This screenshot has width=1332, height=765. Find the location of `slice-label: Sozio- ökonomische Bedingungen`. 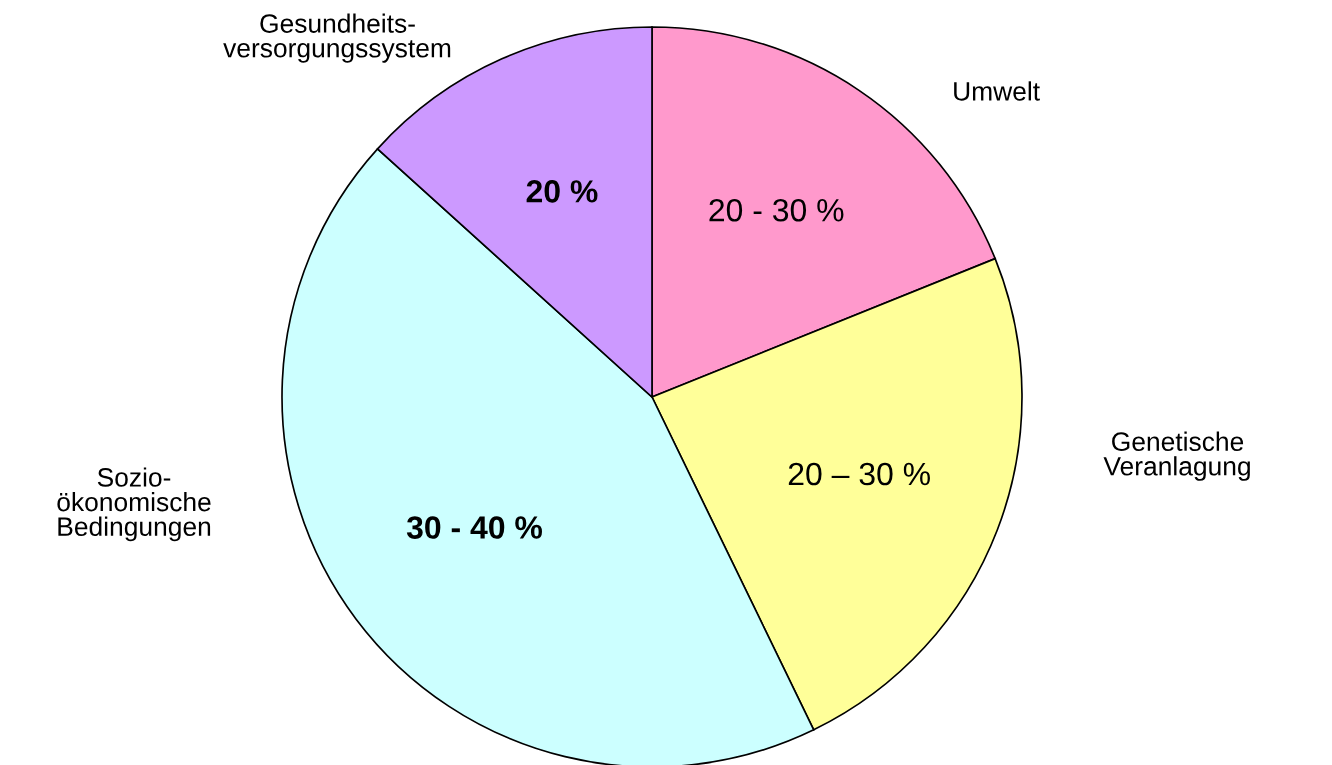

slice-label: Sozio- ökonomische Bedingungen is located at coordinates (134, 504).